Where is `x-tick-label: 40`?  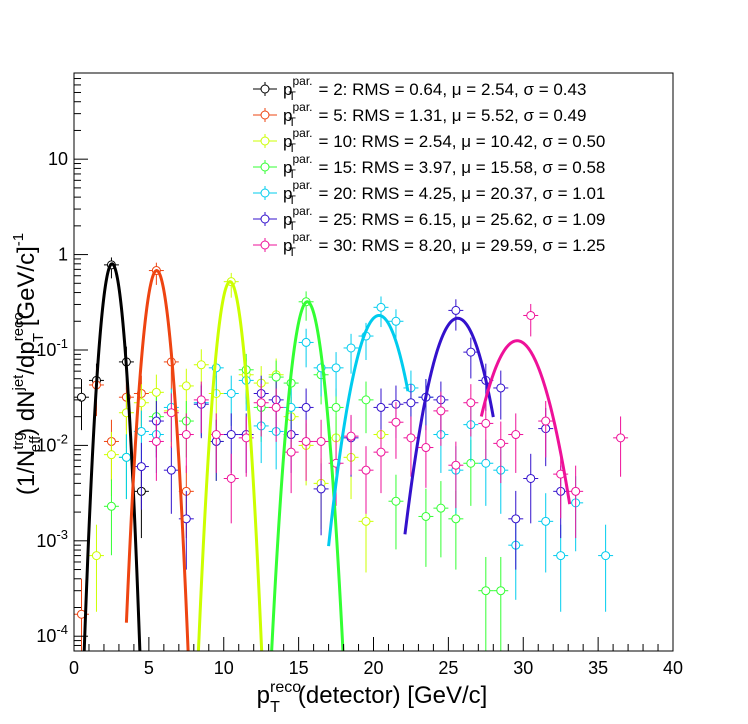
x-tick-label: 40 is located at coordinates (673, 668).